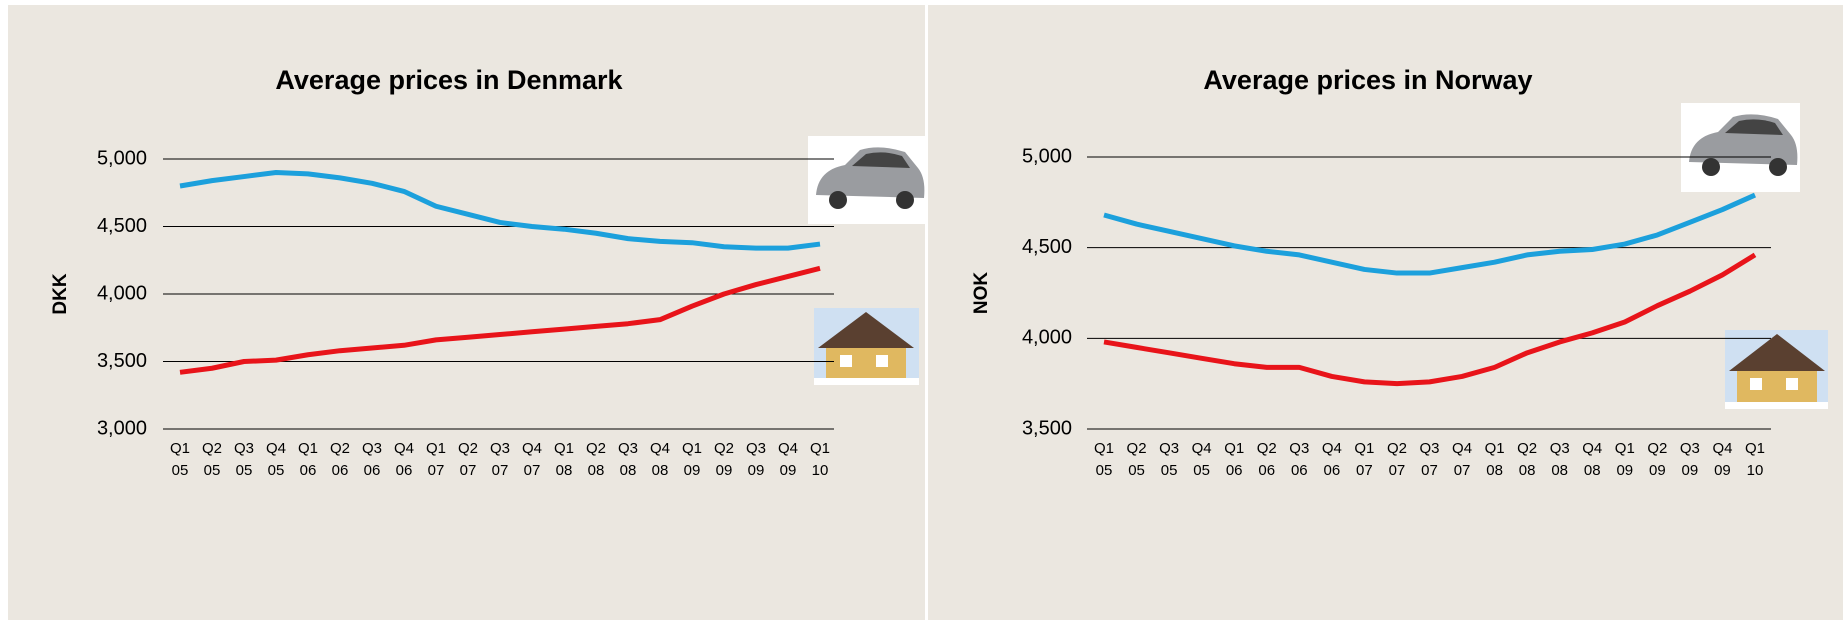 This screenshot has height=620, width=1843. Describe the element at coordinates (981, 293) in the screenshot. I see `y-axis-label: NOK` at that location.